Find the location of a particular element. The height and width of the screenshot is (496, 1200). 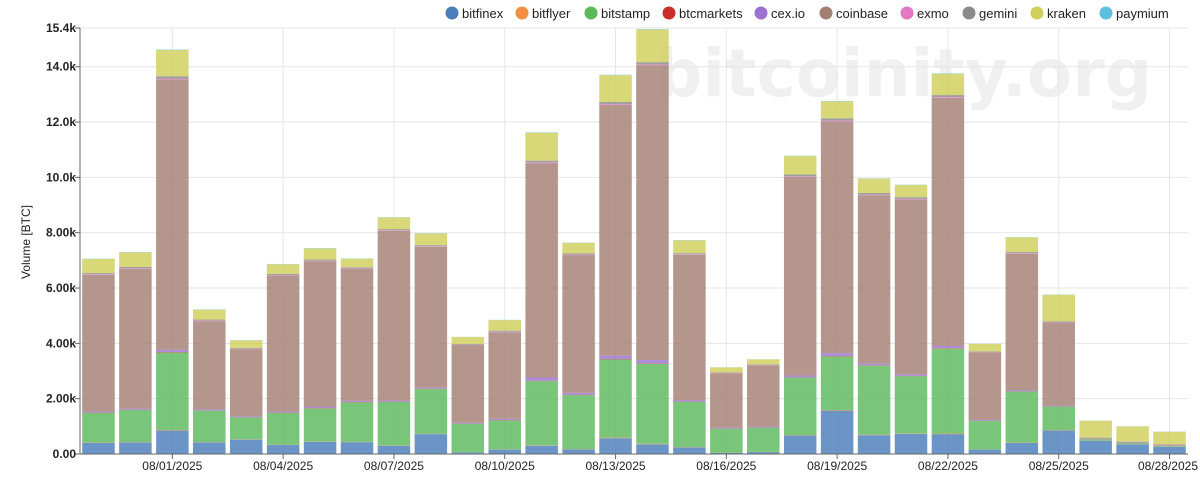

legend-item-bitstamp: bitstamp is located at coordinates (617, 13).